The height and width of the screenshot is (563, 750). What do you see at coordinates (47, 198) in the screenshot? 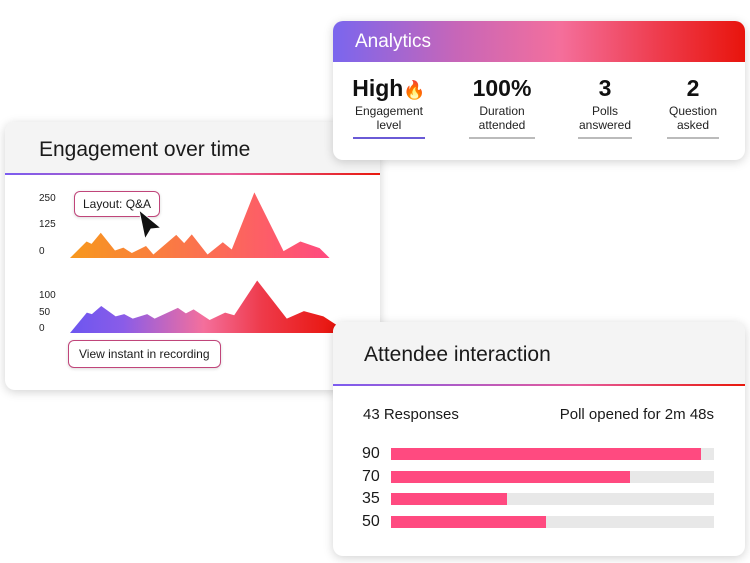
I see `y-tick: 250` at bounding box center [47, 198].